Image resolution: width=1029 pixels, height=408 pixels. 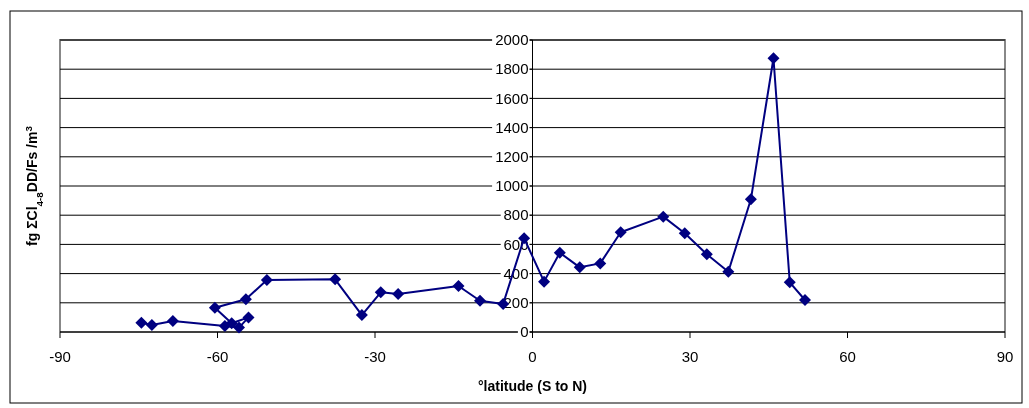 What do you see at coordinates (847, 356) in the screenshot?
I see `x-tick-label: 60` at bounding box center [847, 356].